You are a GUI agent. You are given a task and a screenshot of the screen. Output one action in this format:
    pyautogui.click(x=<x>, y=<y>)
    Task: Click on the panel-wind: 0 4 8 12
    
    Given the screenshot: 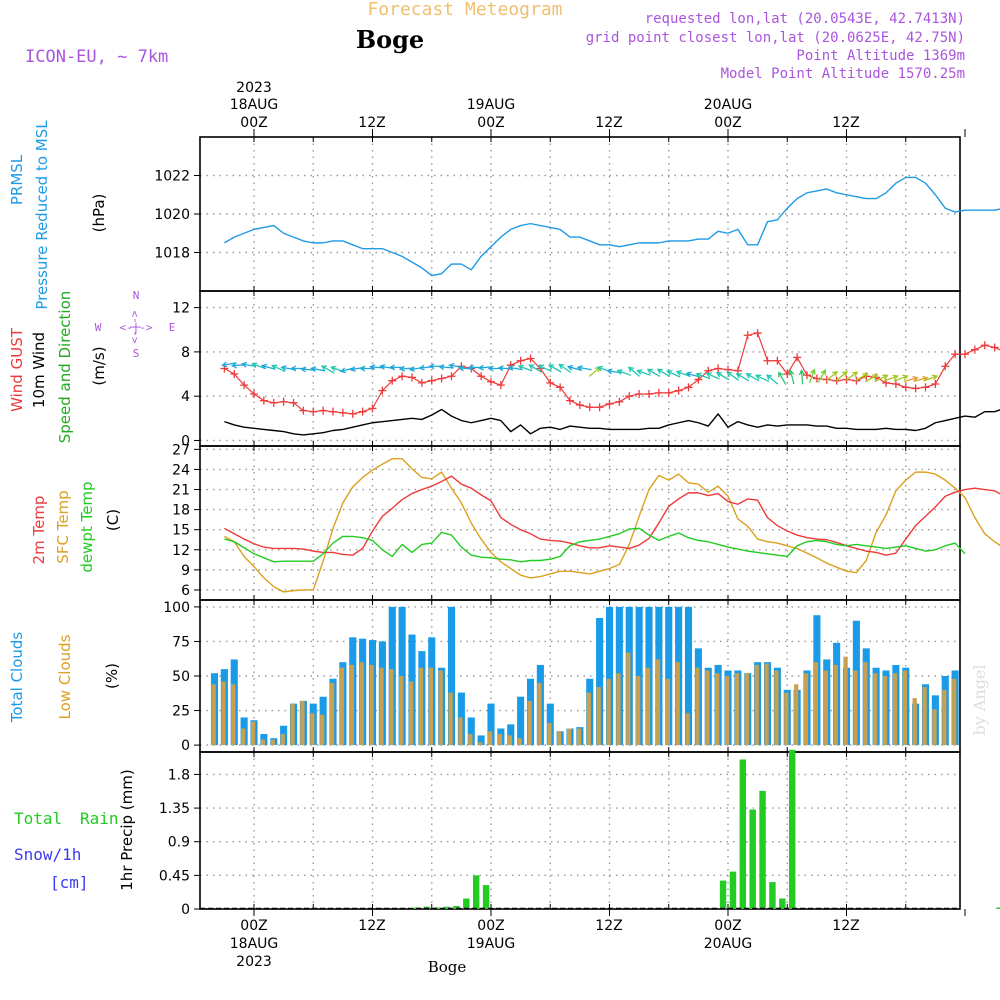 What is the action you would take?
    pyautogui.click(x=566, y=369)
    